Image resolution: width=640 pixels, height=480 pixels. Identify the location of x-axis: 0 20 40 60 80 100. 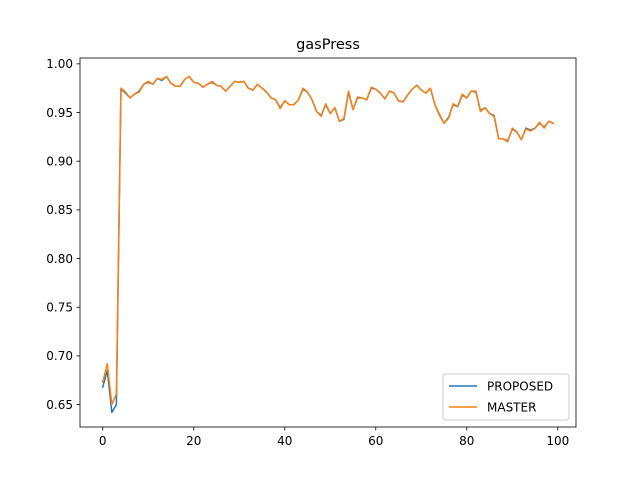
(334, 437).